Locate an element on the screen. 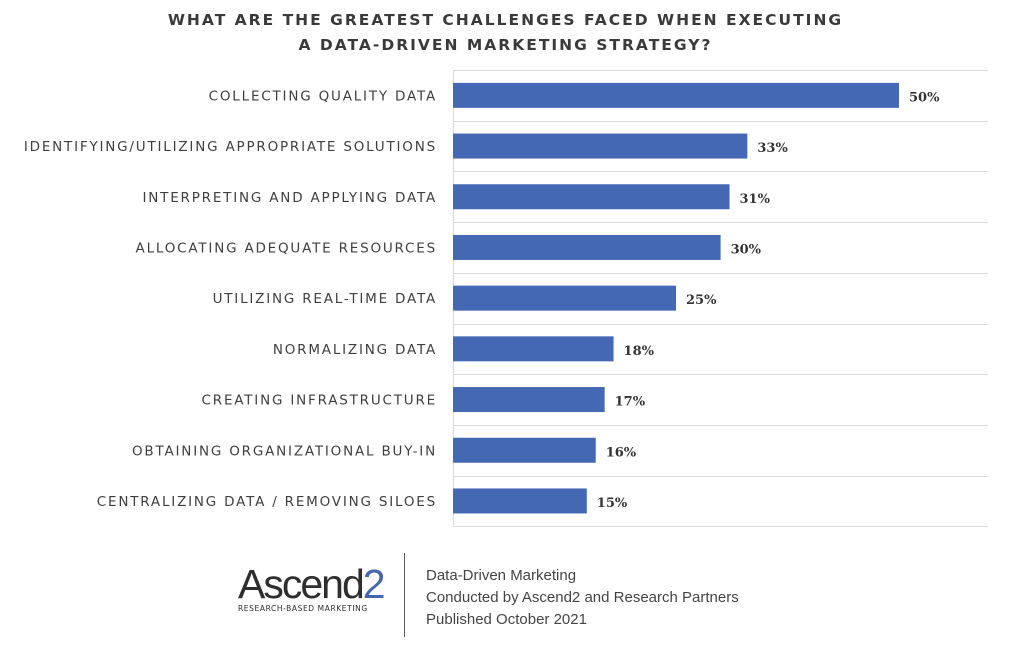 This screenshot has height=651, width=1011. category-label: INTERPRETING AND APPLYING DATA is located at coordinates (290, 198).